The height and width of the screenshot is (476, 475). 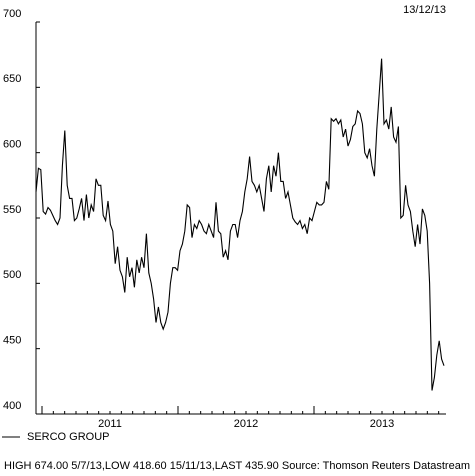 I want to click on x-tick-label: 2013, so click(x=382, y=424).